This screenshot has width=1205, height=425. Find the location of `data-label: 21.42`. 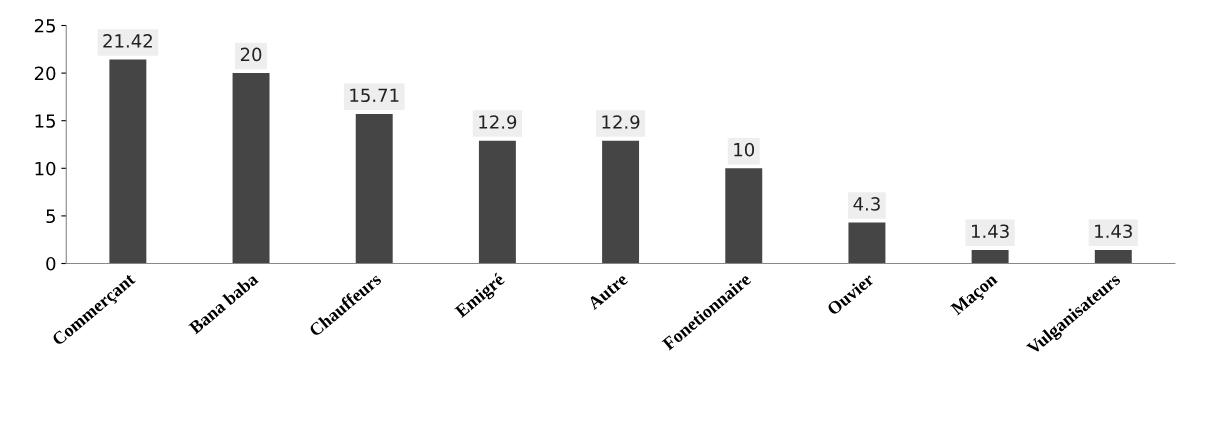

data-label: 21.42 is located at coordinates (127, 41).